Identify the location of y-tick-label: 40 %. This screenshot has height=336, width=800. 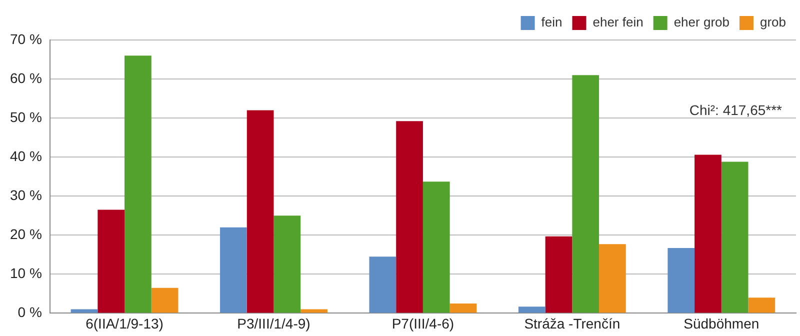
(26, 156).